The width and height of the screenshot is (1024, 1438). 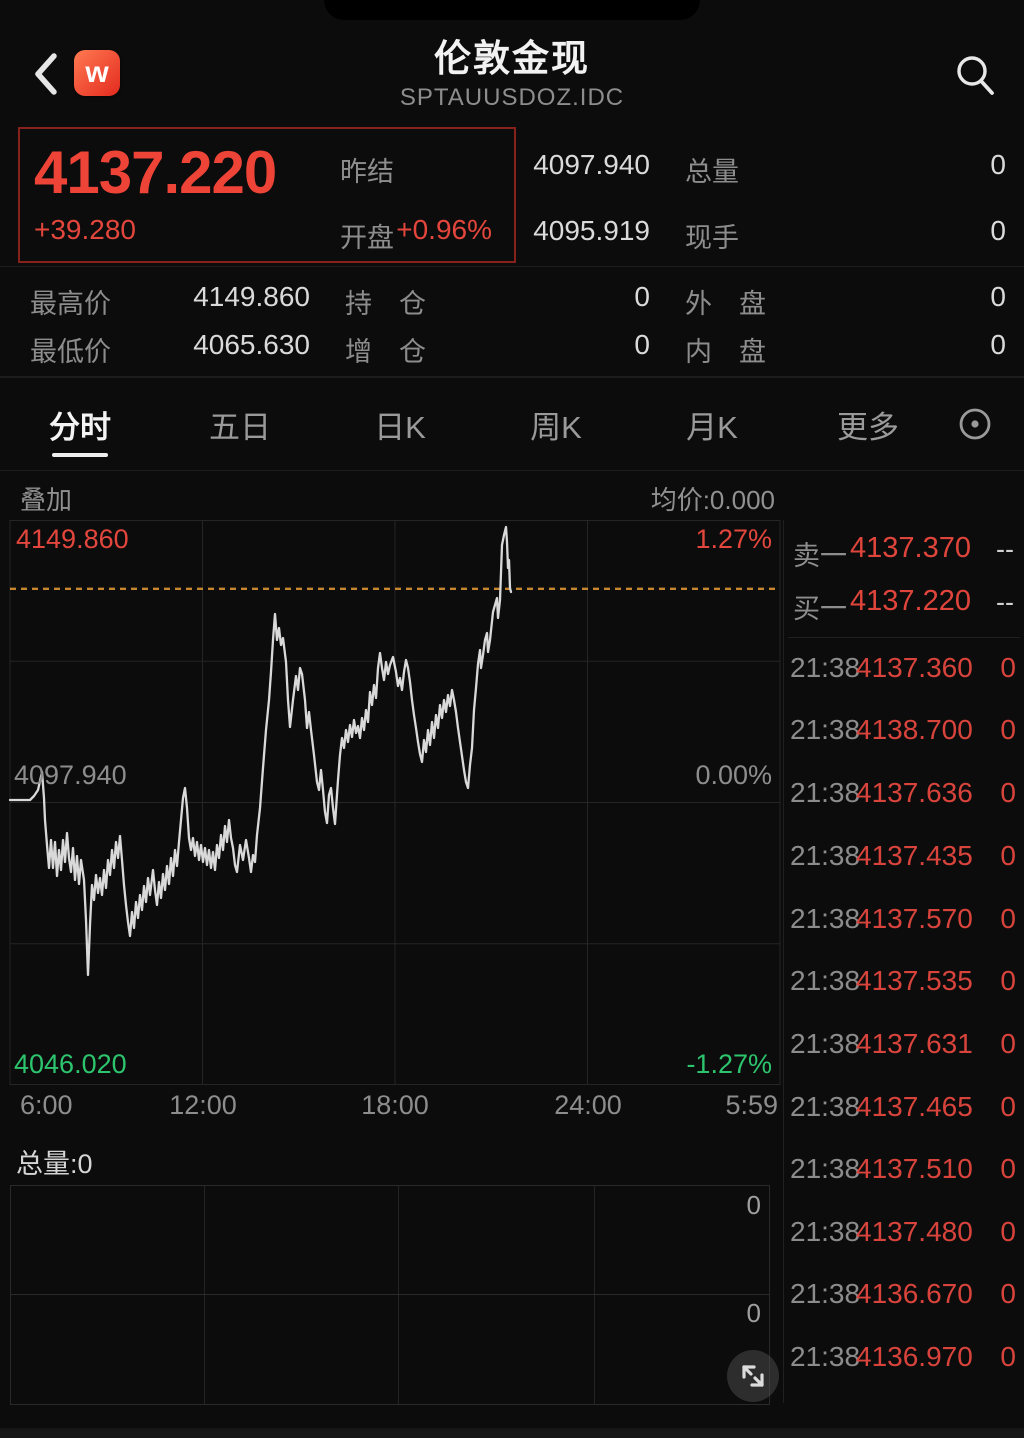 I want to click on x-tick-2400: 24:00, so click(x=588, y=1105).